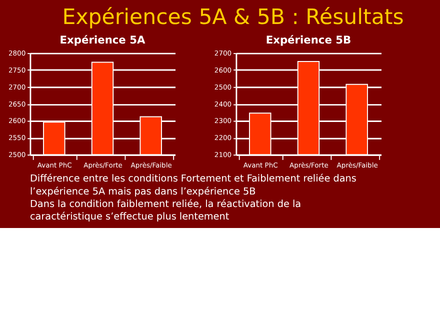 This screenshot has width=440, height=330. What do you see at coordinates (103, 39) in the screenshot?
I see `chart-title: Expérience 5A` at bounding box center [103, 39].